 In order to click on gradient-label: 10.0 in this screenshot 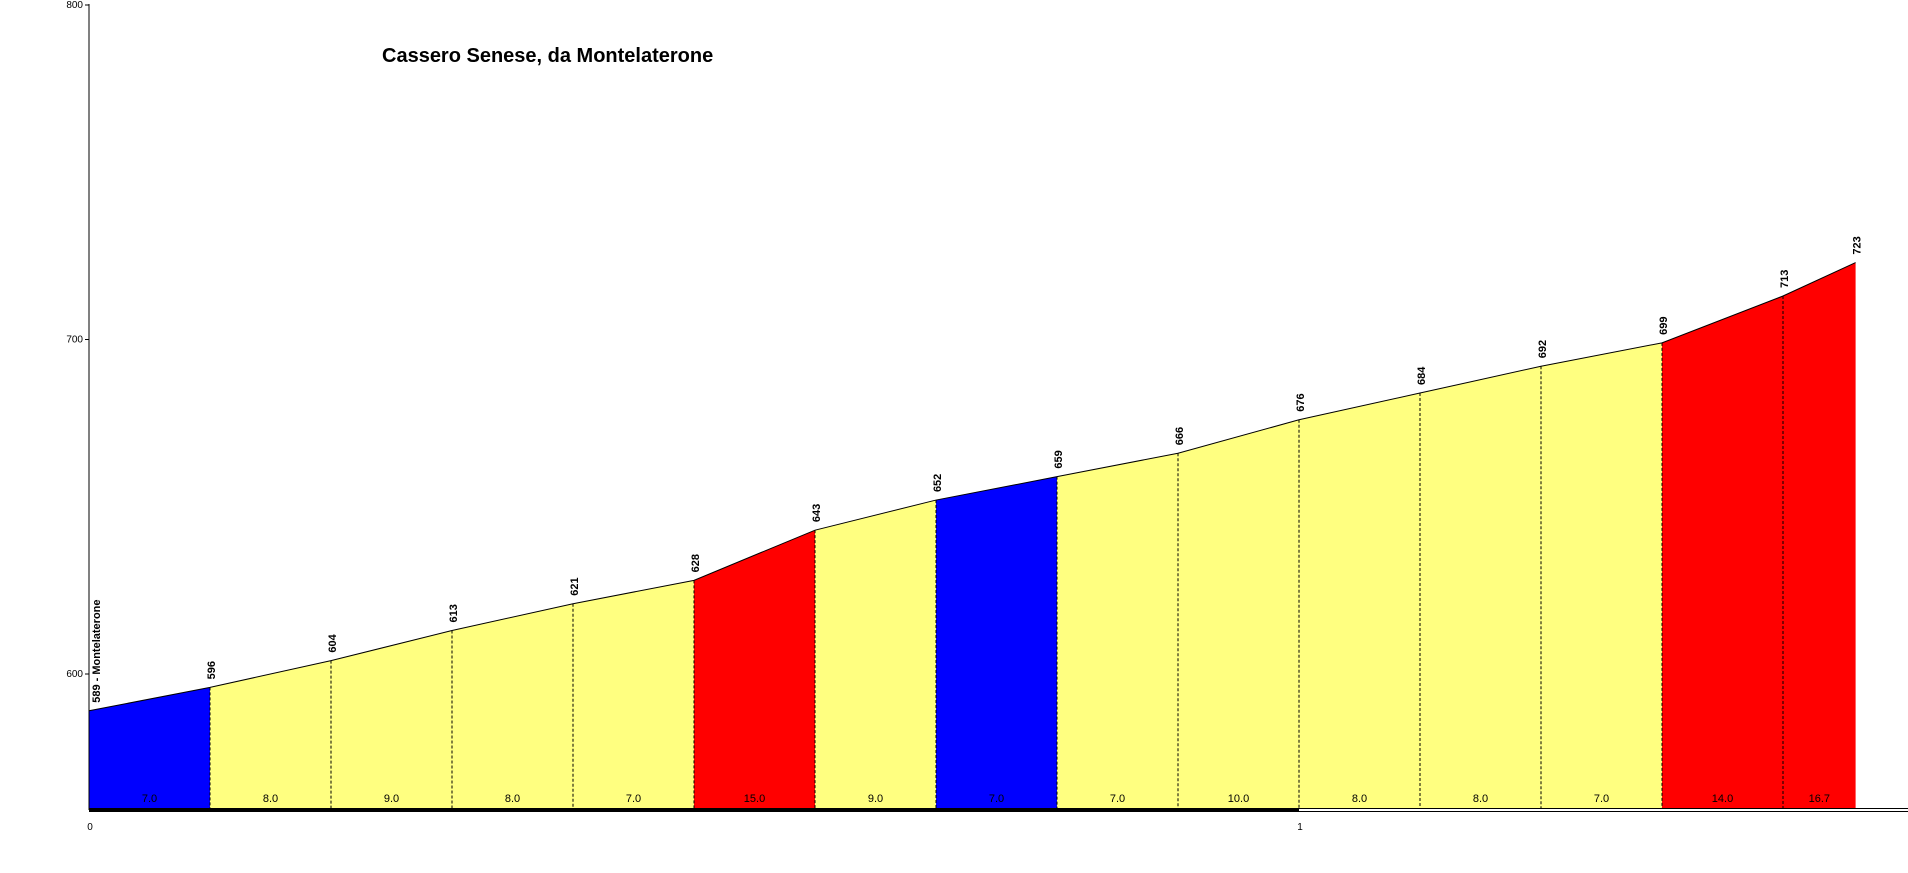, I will do `click(1238, 799)`.